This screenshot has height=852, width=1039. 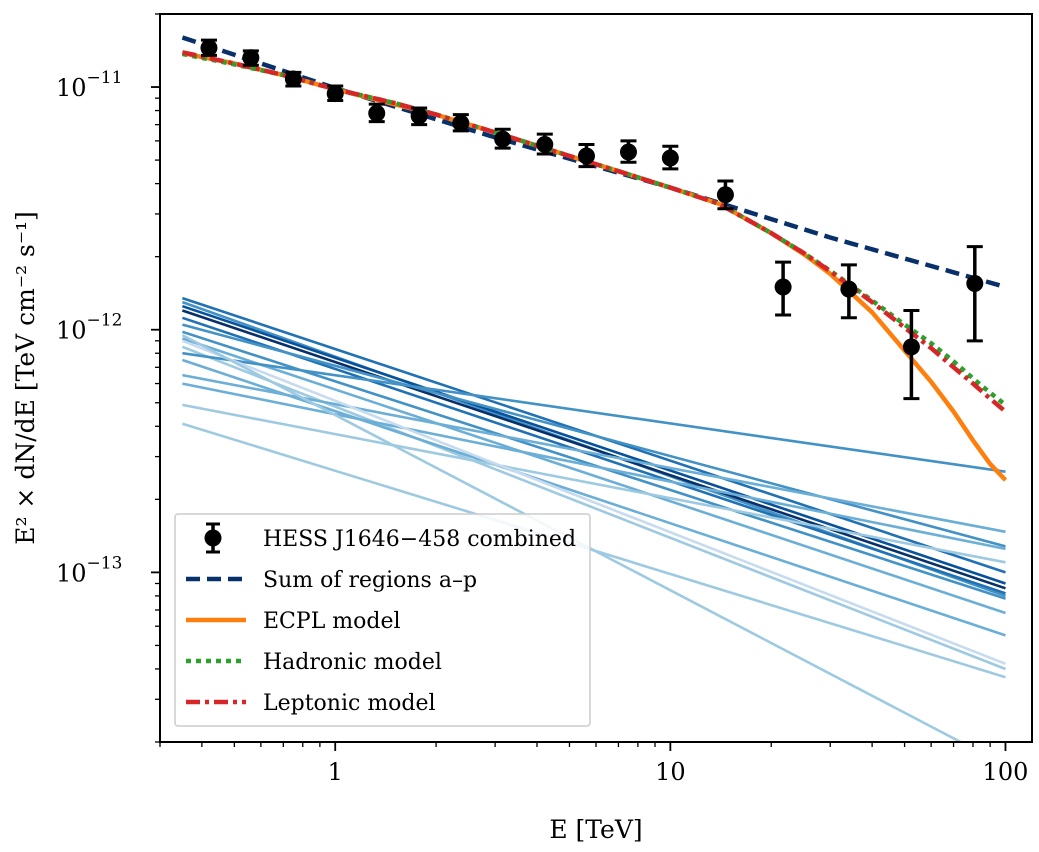 What do you see at coordinates (335, 772) in the screenshot?
I see `x-tick-label: 1` at bounding box center [335, 772].